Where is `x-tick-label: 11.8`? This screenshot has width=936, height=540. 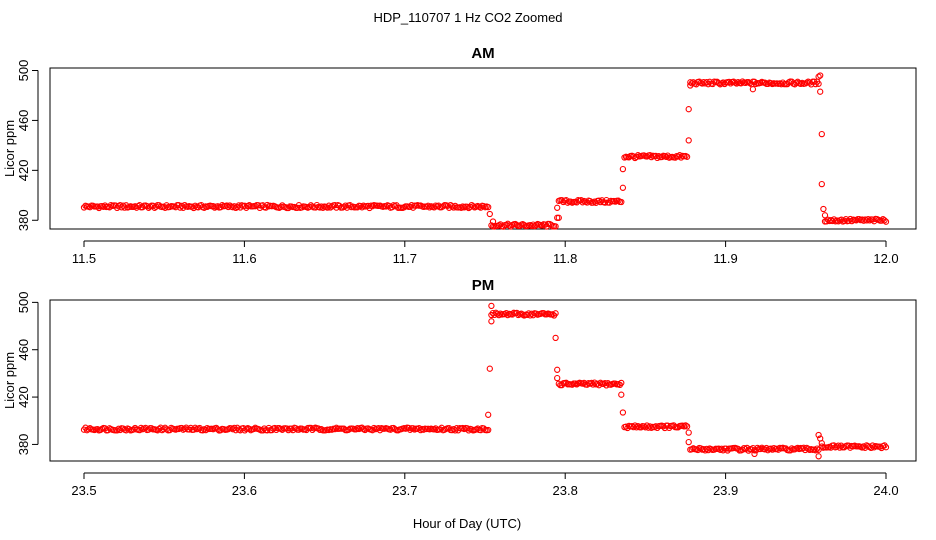
x-tick-label: 11.8 is located at coordinates (565, 258).